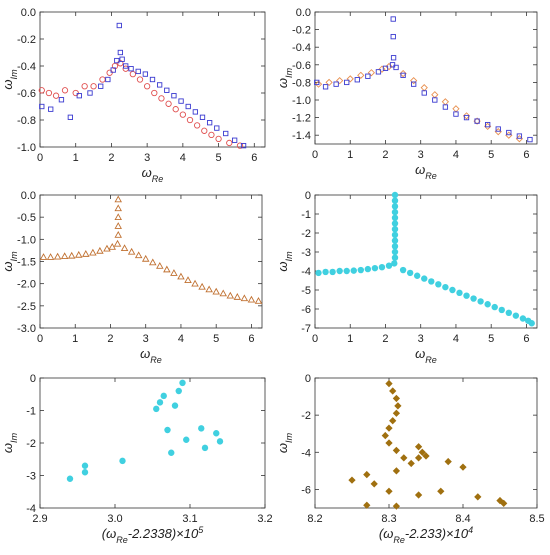 The width and height of the screenshot is (550, 555). What do you see at coordinates (251, 339) in the screenshot?
I see `x-tick-label: 6` at bounding box center [251, 339].